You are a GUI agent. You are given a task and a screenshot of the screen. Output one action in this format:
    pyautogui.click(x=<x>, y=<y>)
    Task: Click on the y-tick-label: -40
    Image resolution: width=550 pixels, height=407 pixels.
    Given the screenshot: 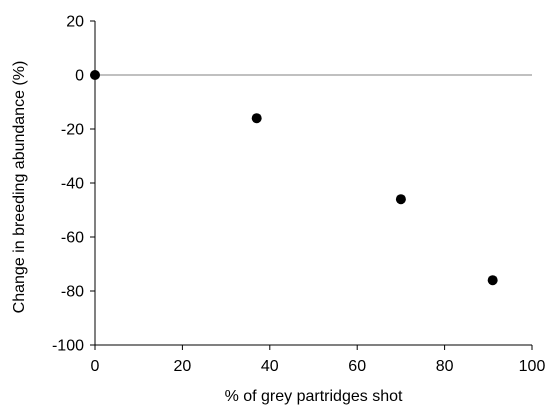 What is the action you would take?
    pyautogui.click(x=72, y=184)
    